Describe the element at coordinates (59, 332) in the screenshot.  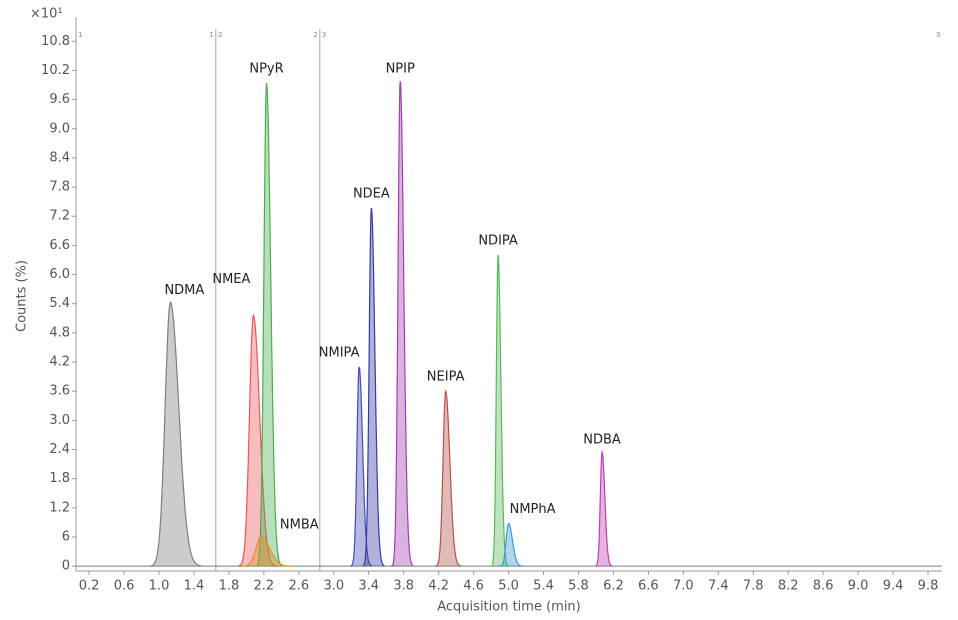
I see `y-tick-label: 4.8` at that location.